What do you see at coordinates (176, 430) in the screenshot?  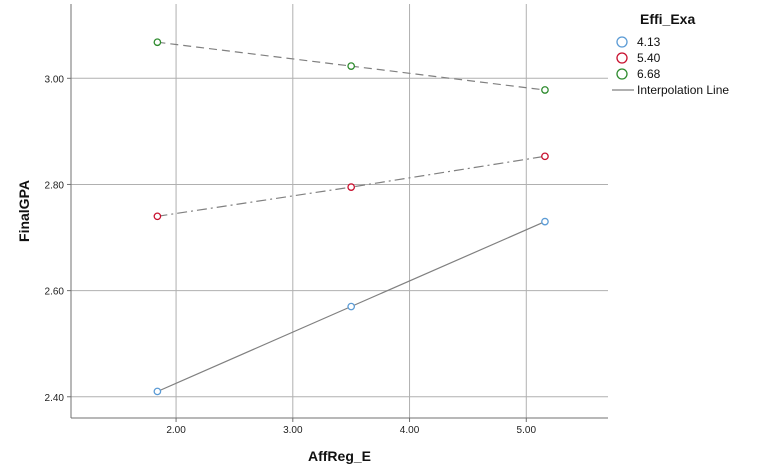 I see `x-tick-label: 2.00` at bounding box center [176, 430].